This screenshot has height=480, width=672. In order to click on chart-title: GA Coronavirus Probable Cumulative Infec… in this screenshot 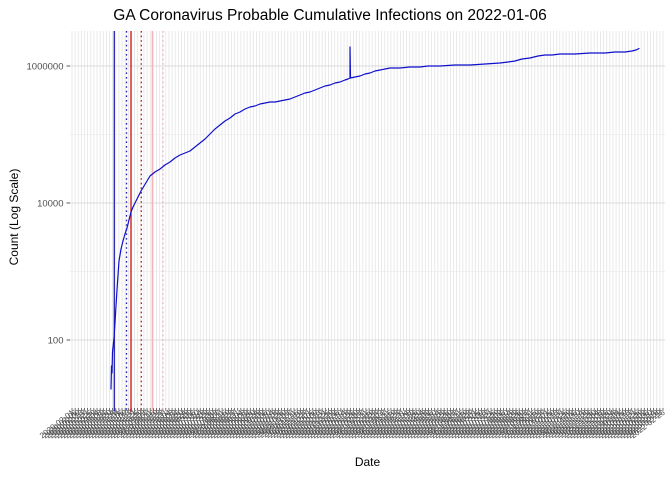, I will do `click(330, 15)`.